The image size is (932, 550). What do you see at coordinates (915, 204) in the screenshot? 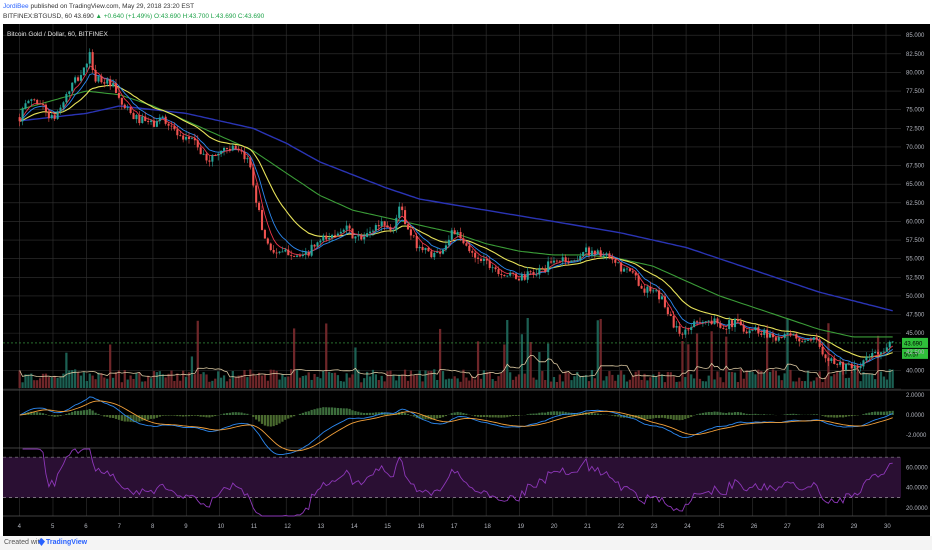
I see `price-axis-label: 62.500` at bounding box center [915, 204].